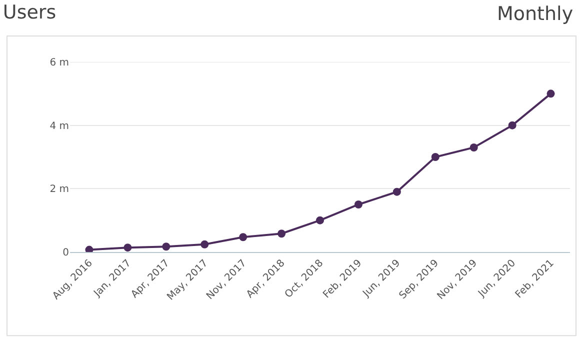  I want to click on y-tick-label: 0, so click(65, 253).